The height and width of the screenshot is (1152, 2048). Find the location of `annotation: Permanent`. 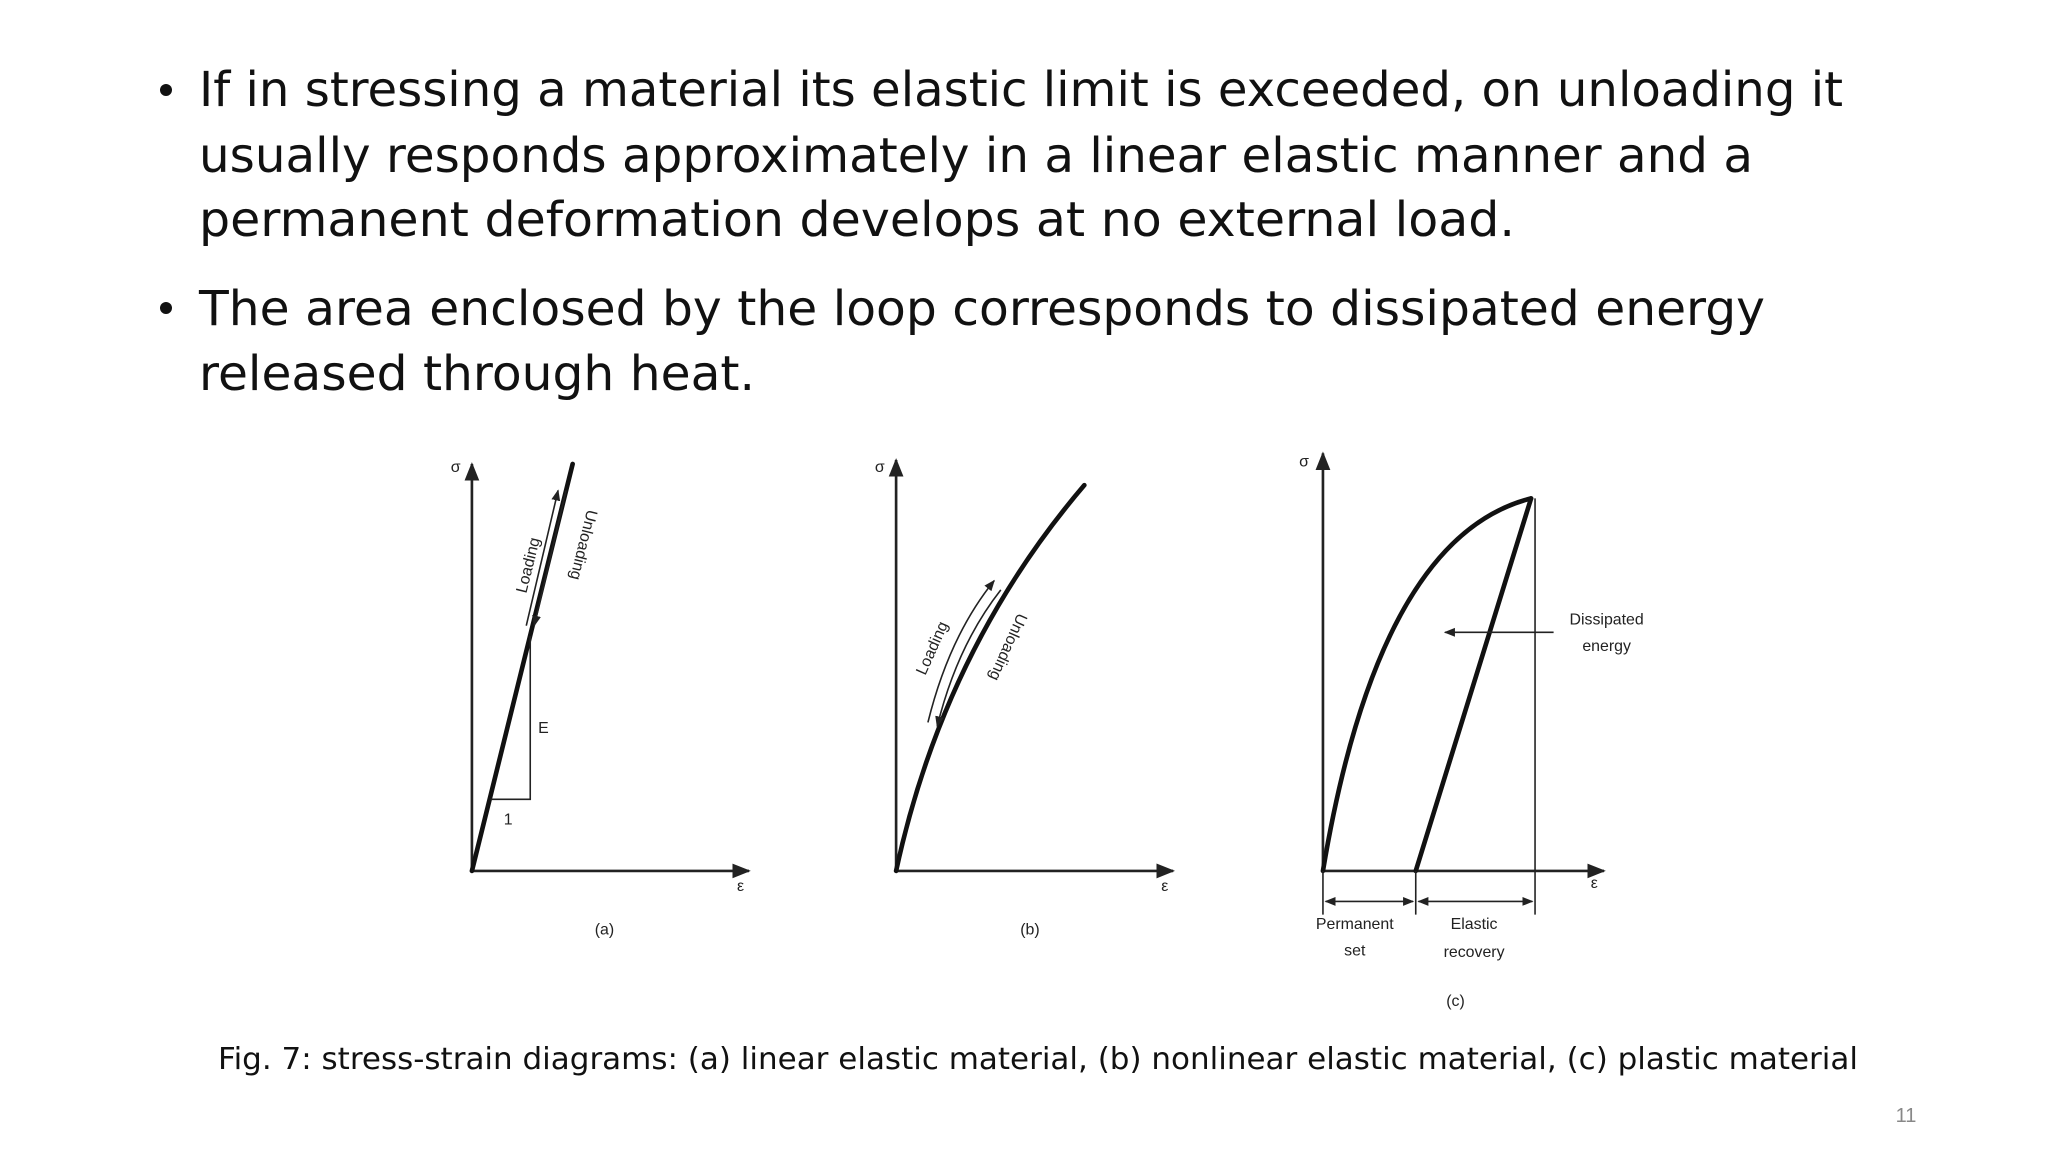

annotation: Permanent is located at coordinates (1355, 924).